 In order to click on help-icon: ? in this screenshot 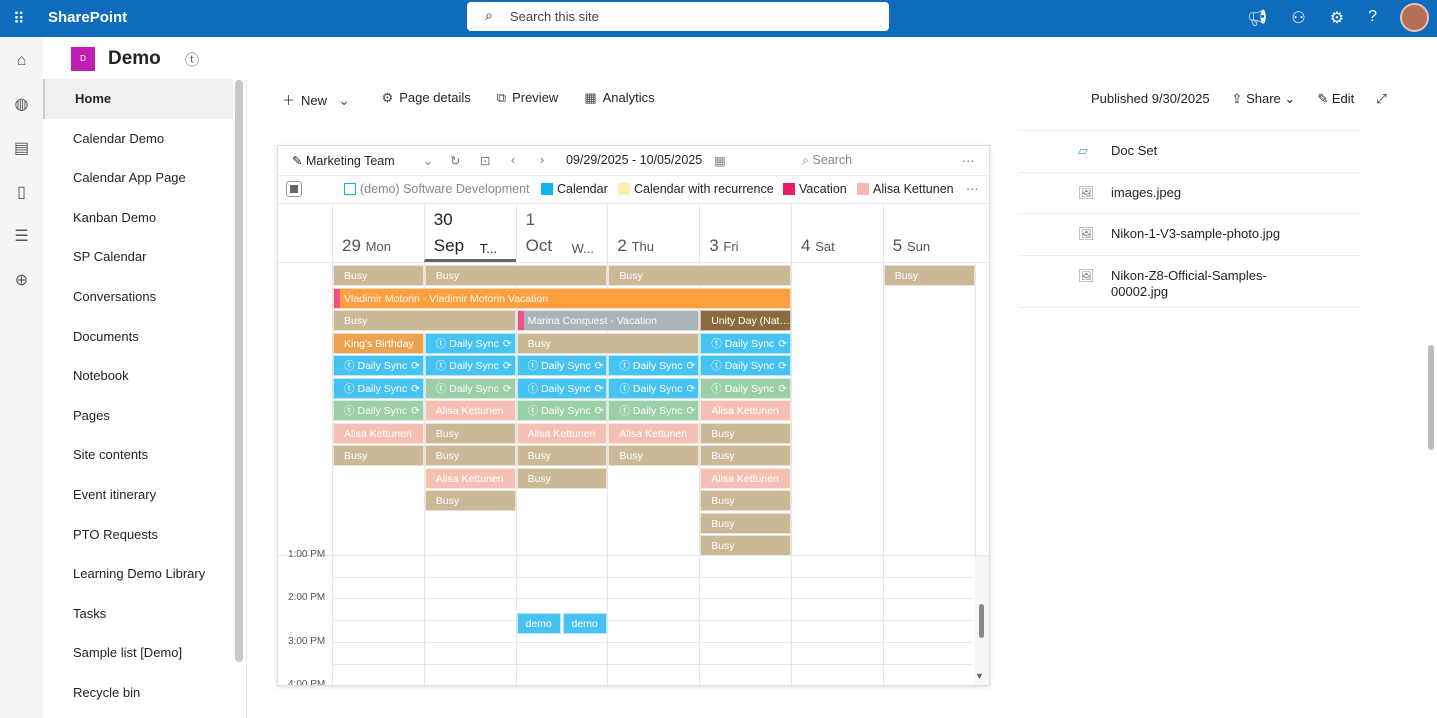, I will do `click(1372, 16)`.